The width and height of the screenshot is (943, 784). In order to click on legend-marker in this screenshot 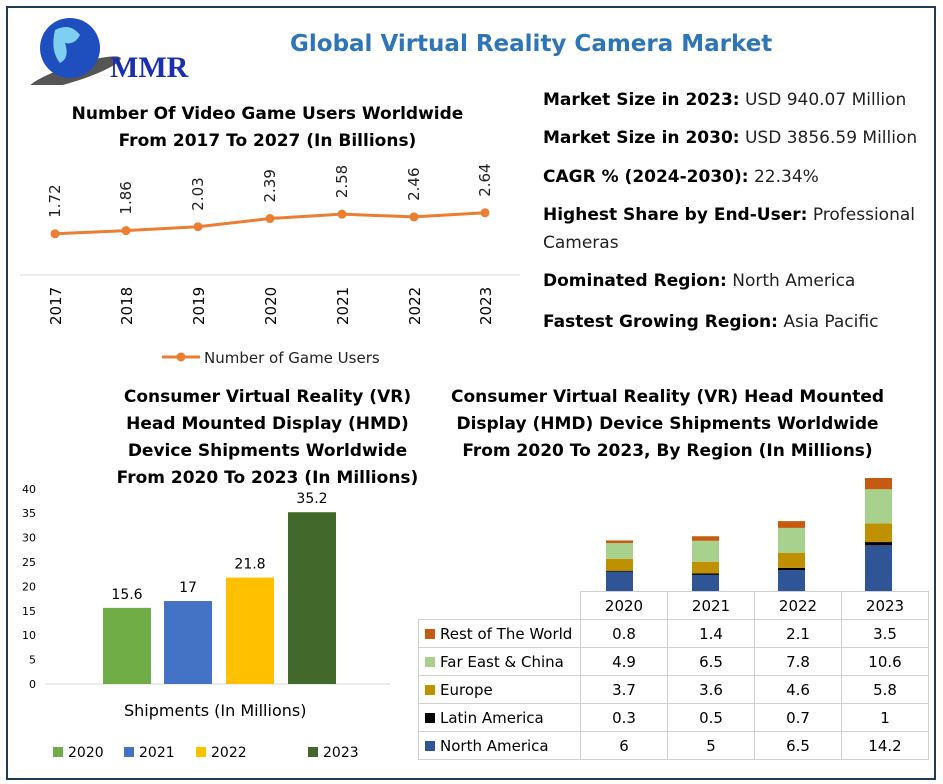, I will do `click(181, 357)`.